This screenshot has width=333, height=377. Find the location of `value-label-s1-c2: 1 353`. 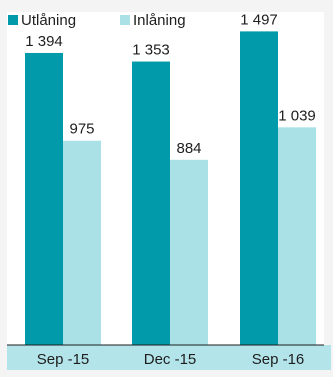

value-label-s1-c2: 1 353 is located at coordinates (151, 50).